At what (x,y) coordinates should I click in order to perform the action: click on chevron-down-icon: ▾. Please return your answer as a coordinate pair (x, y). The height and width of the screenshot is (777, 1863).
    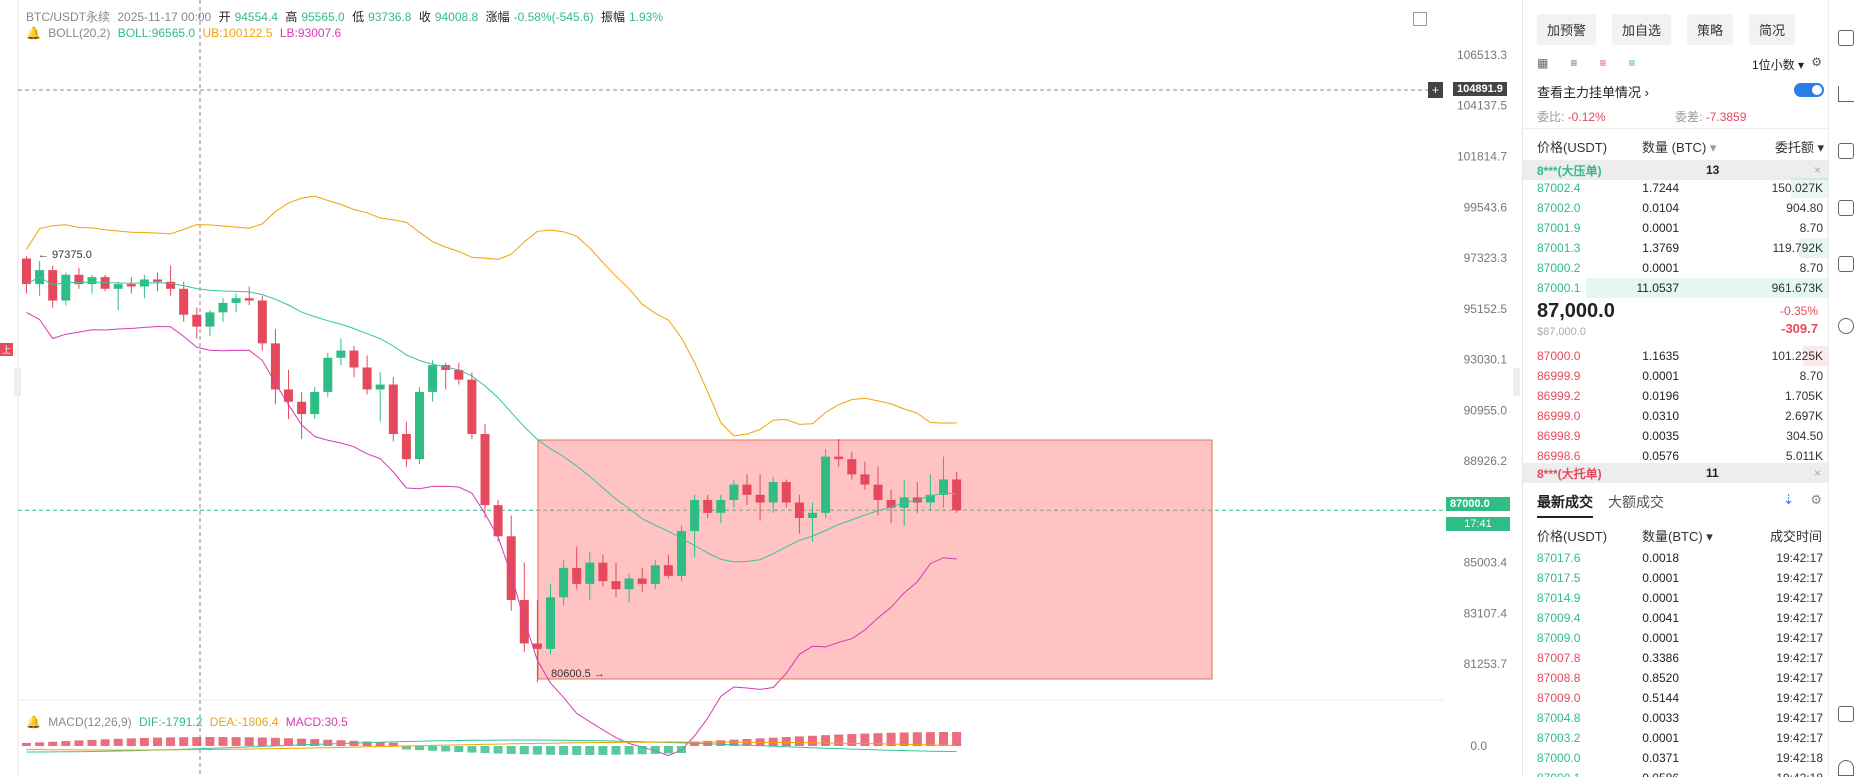
    Looking at the image, I should click on (1820, 147).